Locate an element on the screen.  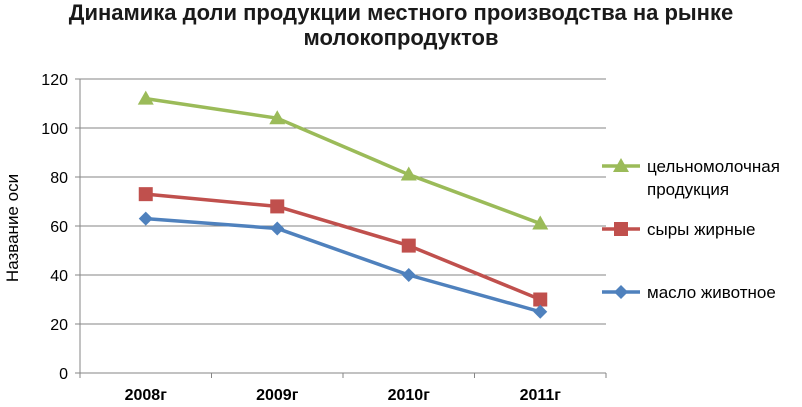
legend-label: продукция is located at coordinates (688, 189).